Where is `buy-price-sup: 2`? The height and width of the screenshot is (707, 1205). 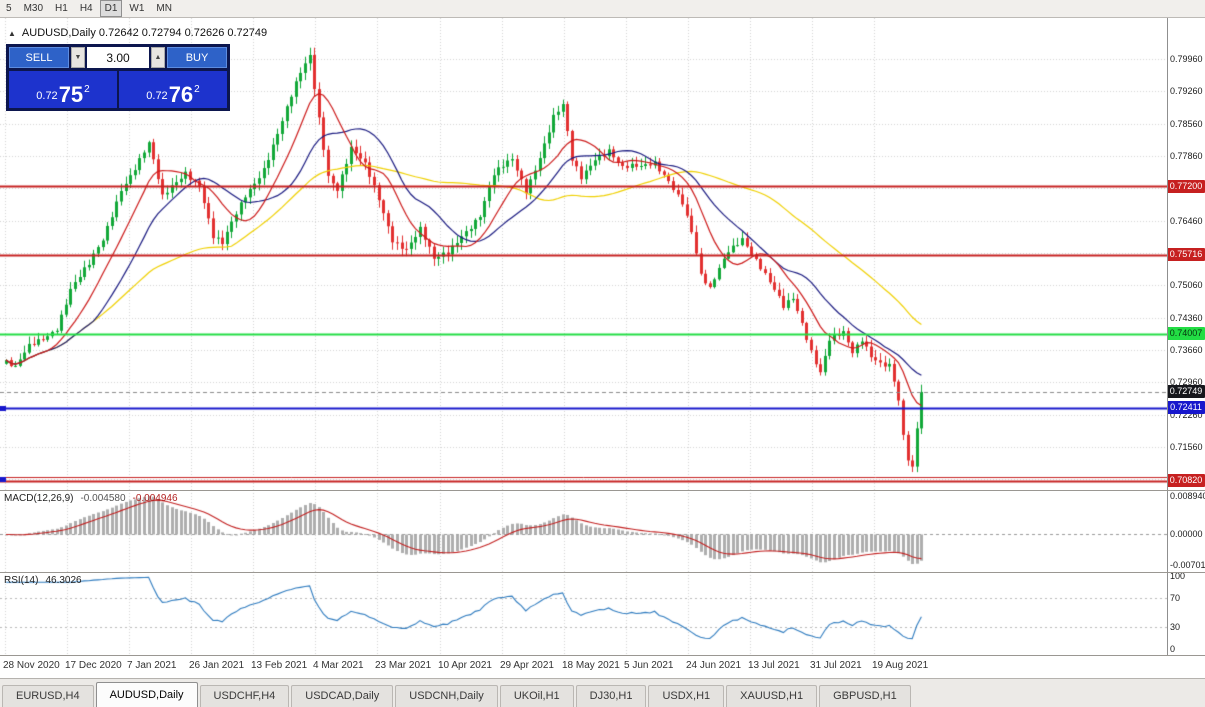 buy-price-sup: 2 is located at coordinates (197, 89).